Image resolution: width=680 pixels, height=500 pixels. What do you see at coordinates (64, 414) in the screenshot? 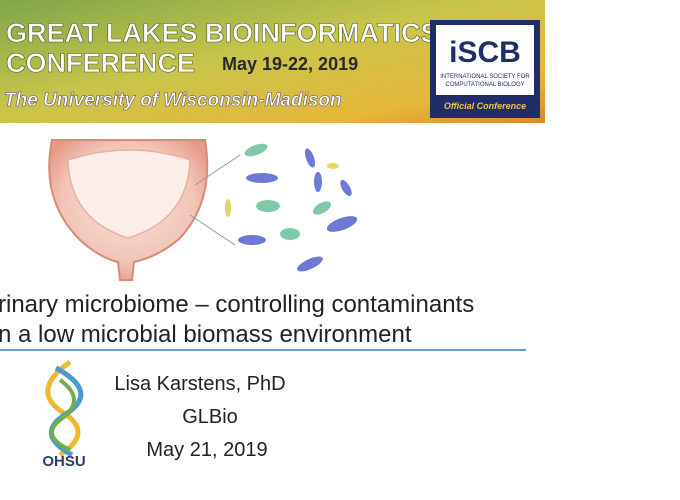
I see `ohsu-logo: OHSU` at bounding box center [64, 414].